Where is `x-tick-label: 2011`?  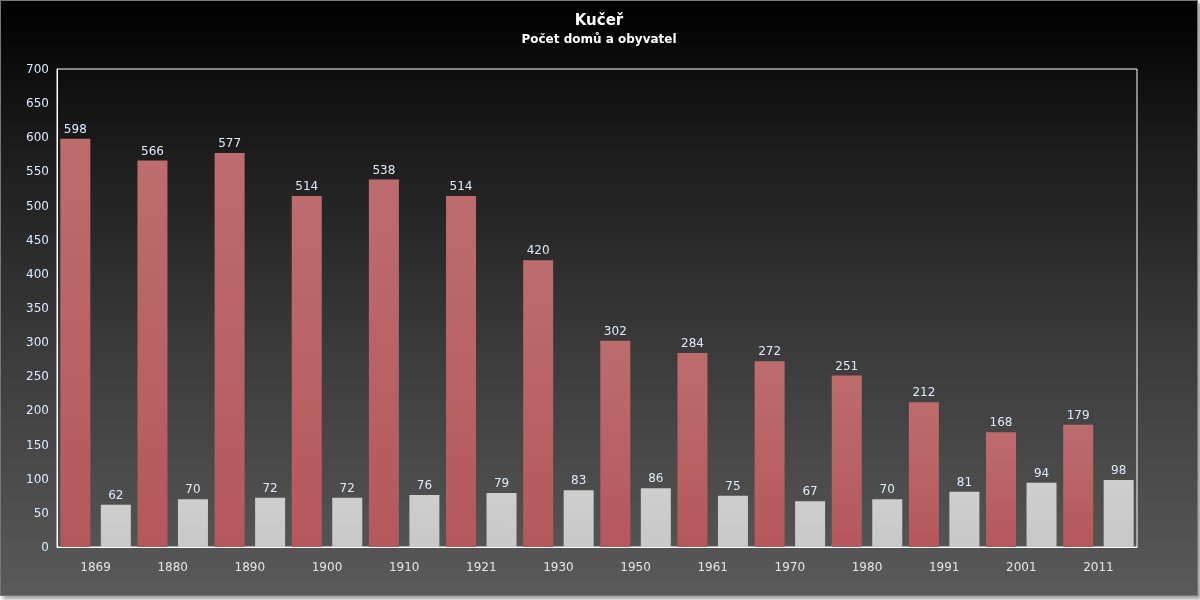
x-tick-label: 2011 is located at coordinates (1098, 567).